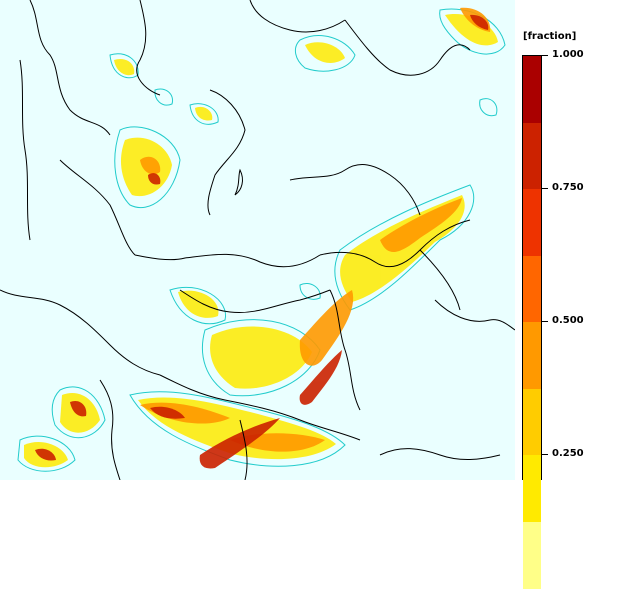 This screenshot has width=640, height=589. Describe the element at coordinates (568, 54) in the screenshot. I see `legend-tick-label: 1.000` at that location.